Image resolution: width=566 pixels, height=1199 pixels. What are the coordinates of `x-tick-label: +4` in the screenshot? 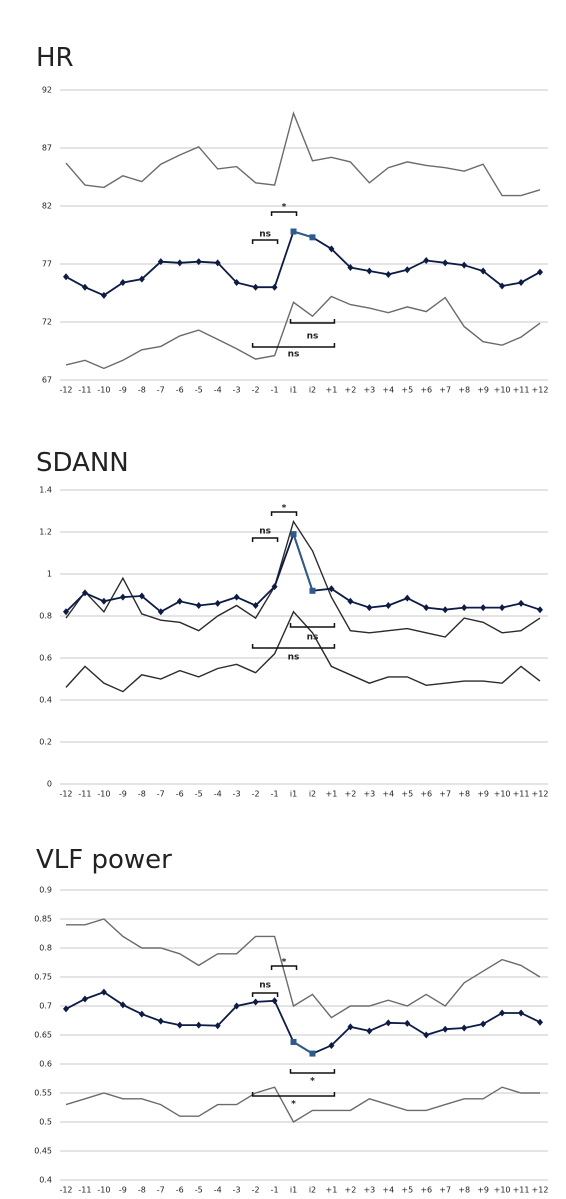 It's located at (388, 1190).